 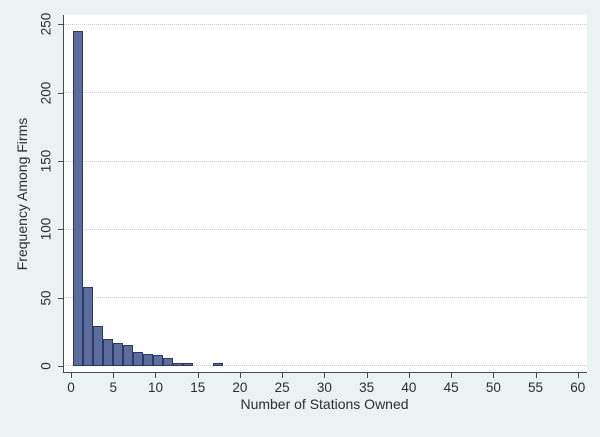 I want to click on x-tick-label: 20, so click(x=240, y=387).